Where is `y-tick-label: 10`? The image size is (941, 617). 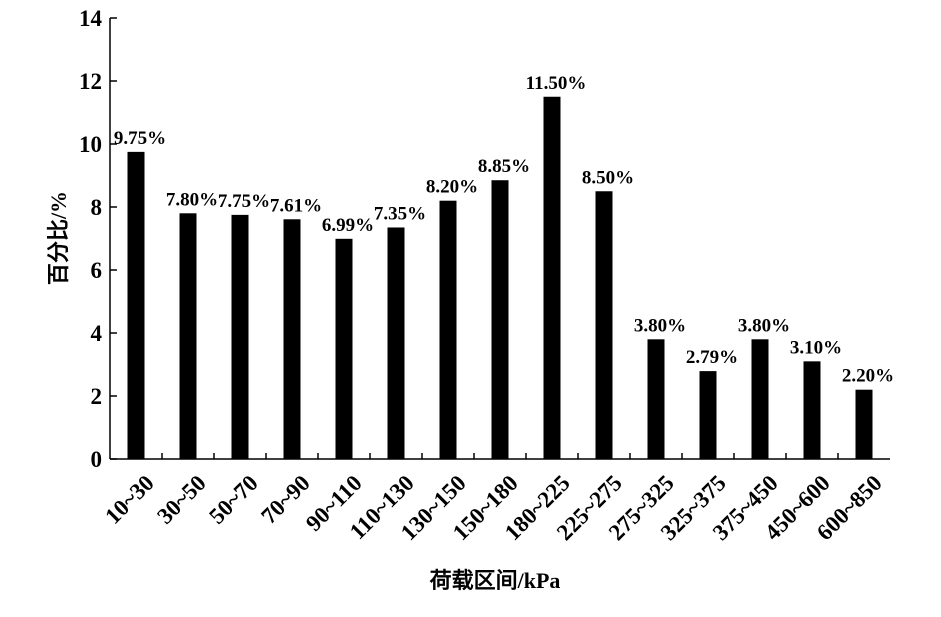
y-tick-label: 10 is located at coordinates (90, 144).